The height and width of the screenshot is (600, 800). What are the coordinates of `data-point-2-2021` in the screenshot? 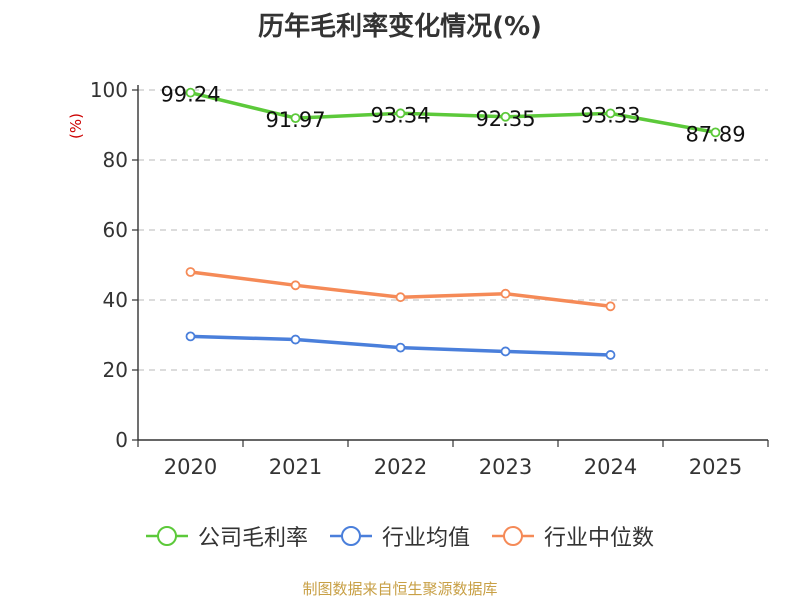 It's located at (295, 285).